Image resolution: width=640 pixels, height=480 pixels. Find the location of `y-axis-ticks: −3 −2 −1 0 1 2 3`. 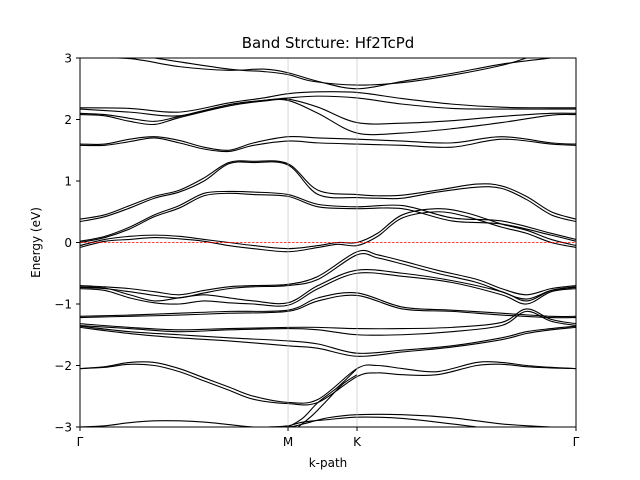

y-axis-ticks: −3 −2 −1 0 1 2 3 is located at coordinates (67, 243).